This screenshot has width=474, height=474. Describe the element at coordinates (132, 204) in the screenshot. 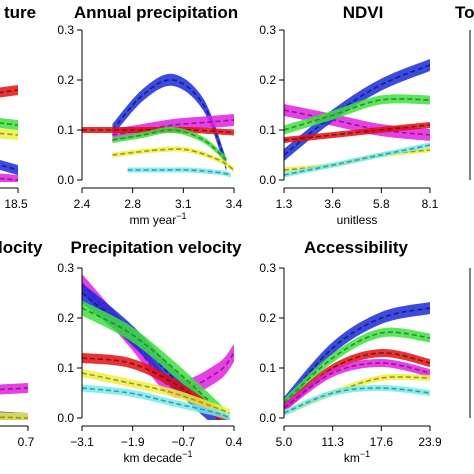

I see `x-tick-label: 2.8` at that location.